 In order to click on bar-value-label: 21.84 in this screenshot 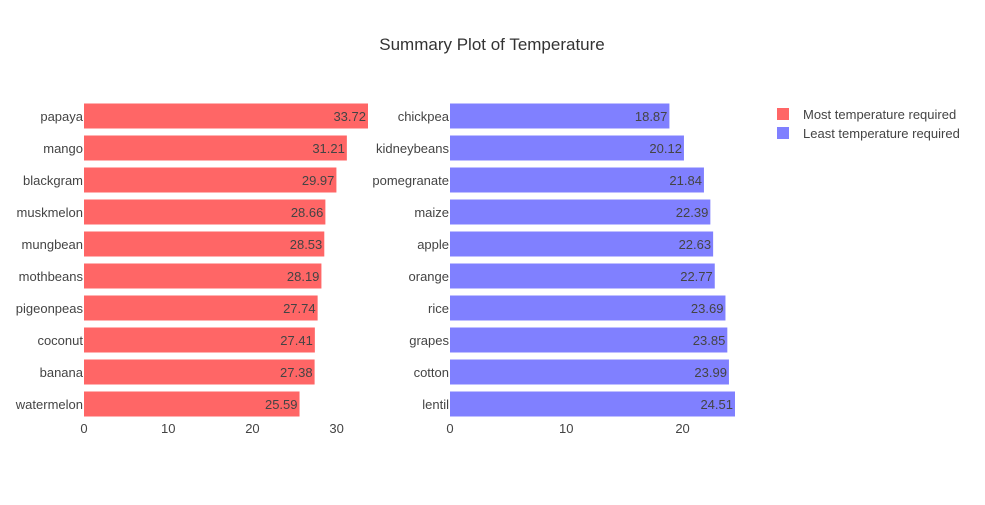, I will do `click(685, 180)`.